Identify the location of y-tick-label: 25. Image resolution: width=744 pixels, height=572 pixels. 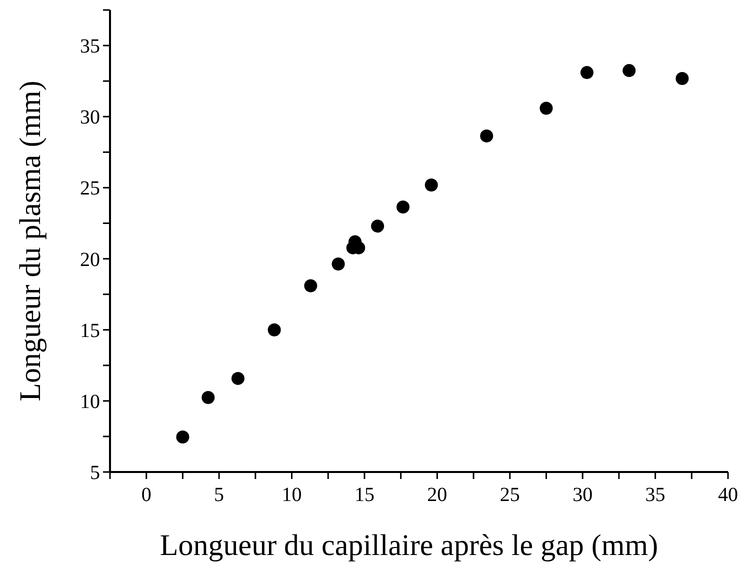
(90, 189).